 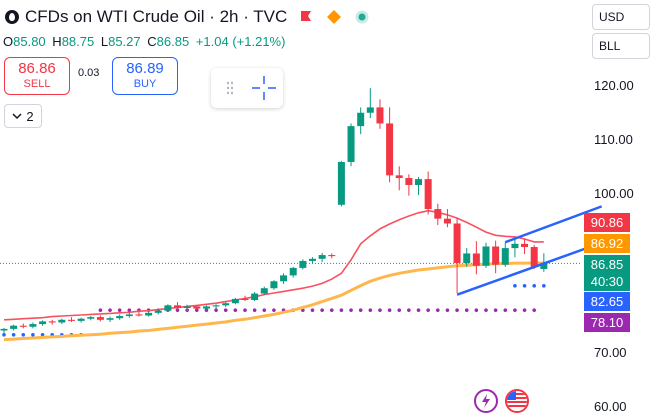 I want to click on currency-select: USD, so click(x=621, y=17).